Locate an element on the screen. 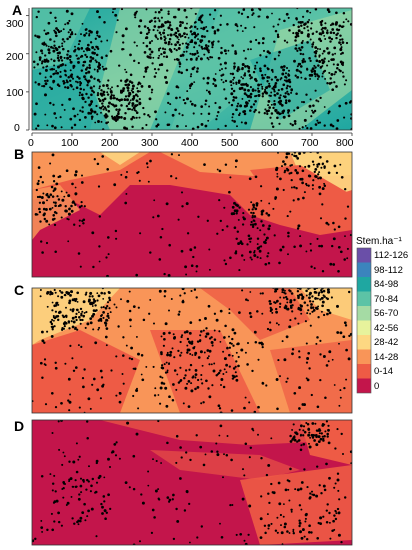 The image size is (412, 550). x-tick-label-700: 700 is located at coordinates (310, 143).